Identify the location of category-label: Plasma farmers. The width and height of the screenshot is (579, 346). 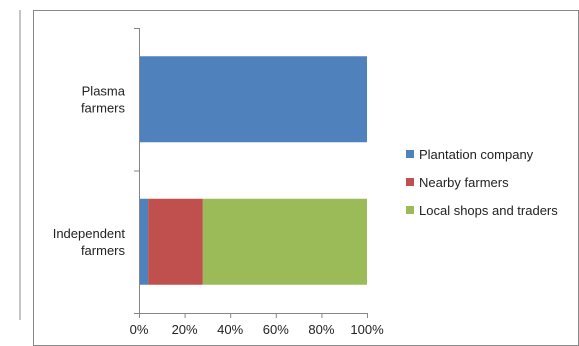
(103, 99).